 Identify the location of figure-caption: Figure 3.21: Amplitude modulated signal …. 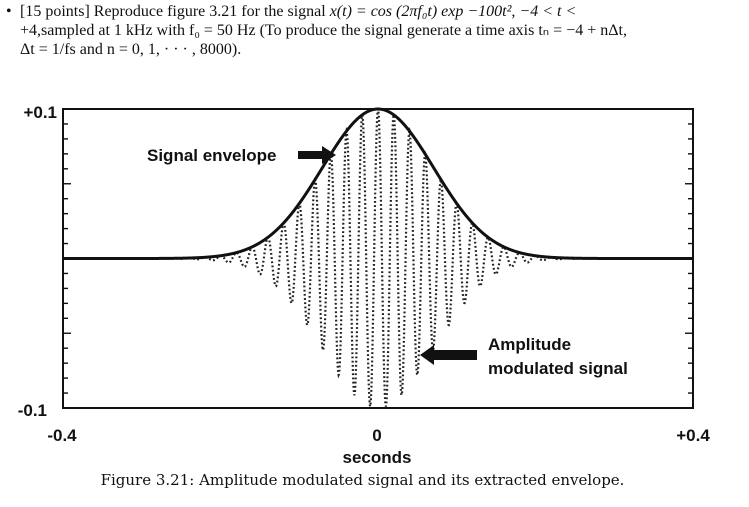
(362, 480).